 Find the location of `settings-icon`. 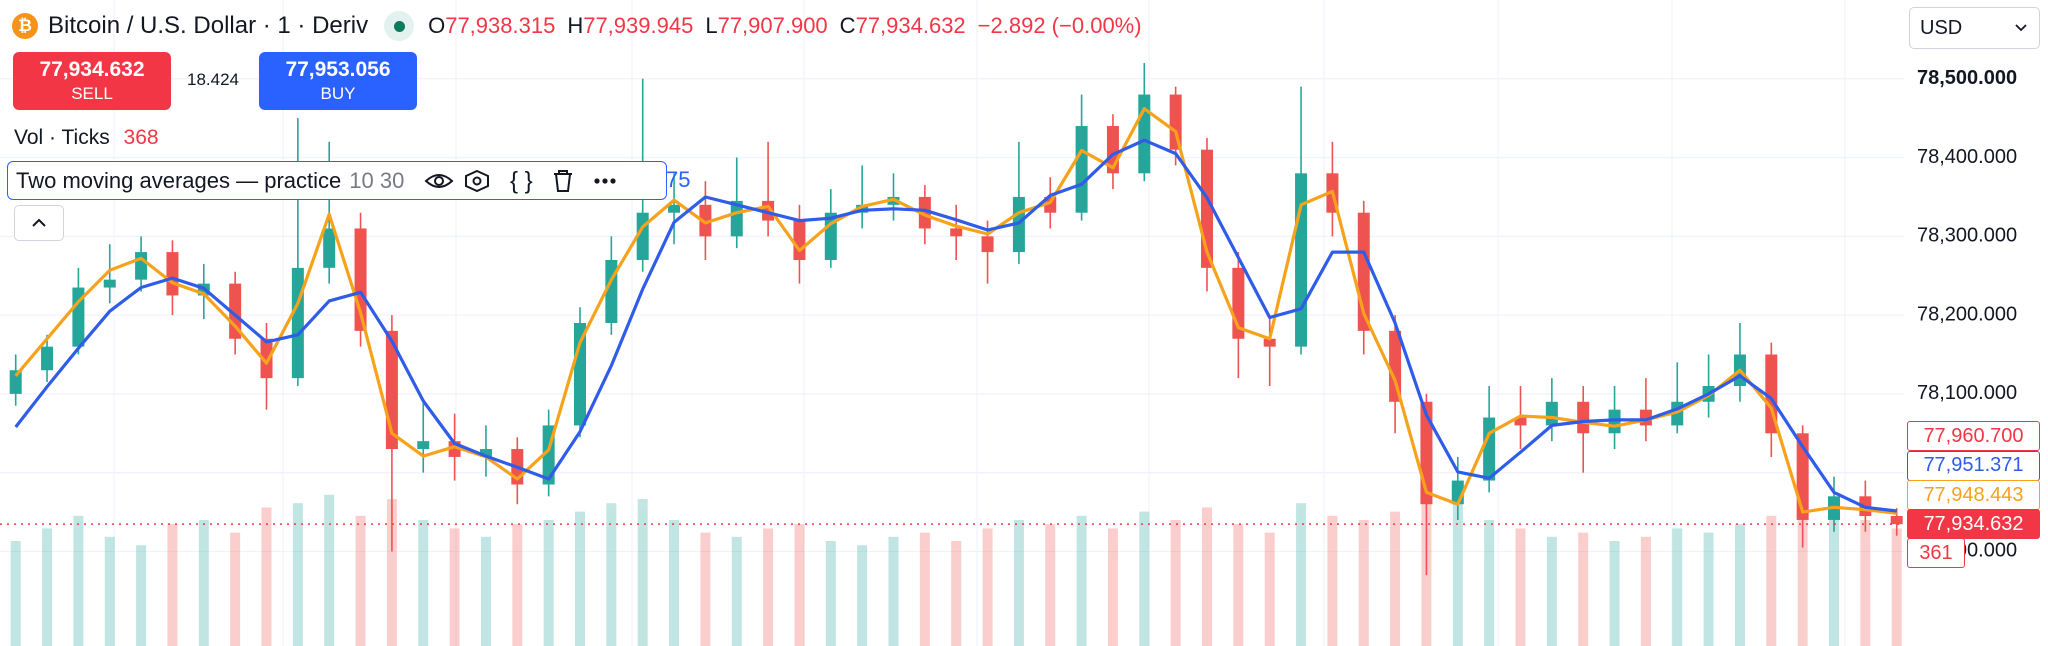

settings-icon is located at coordinates (477, 180).